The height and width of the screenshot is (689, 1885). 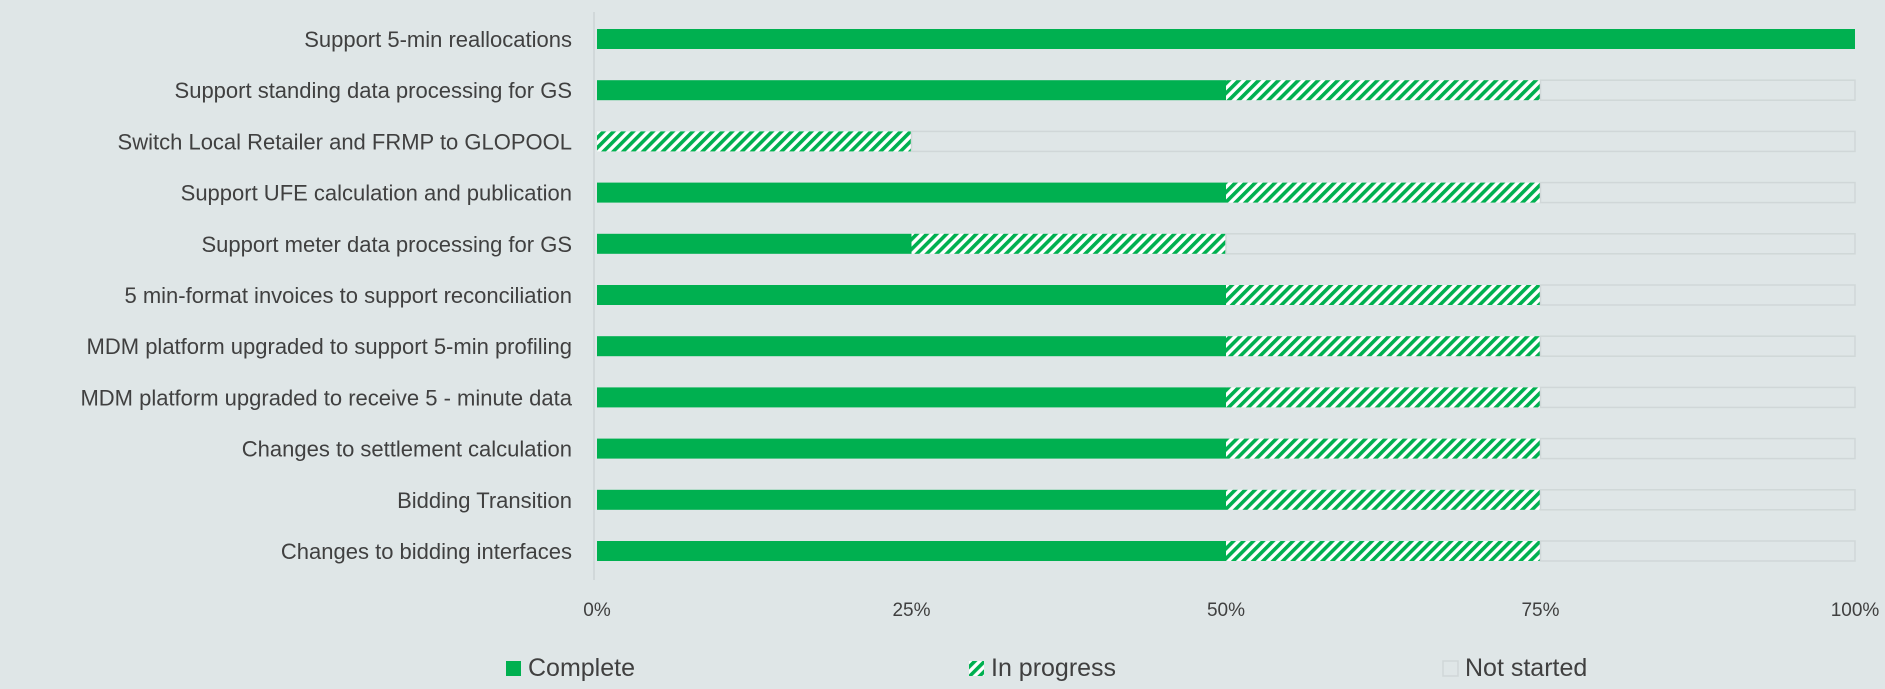 I want to click on category-label: Changes to bidding interfaces, so click(x=426, y=551).